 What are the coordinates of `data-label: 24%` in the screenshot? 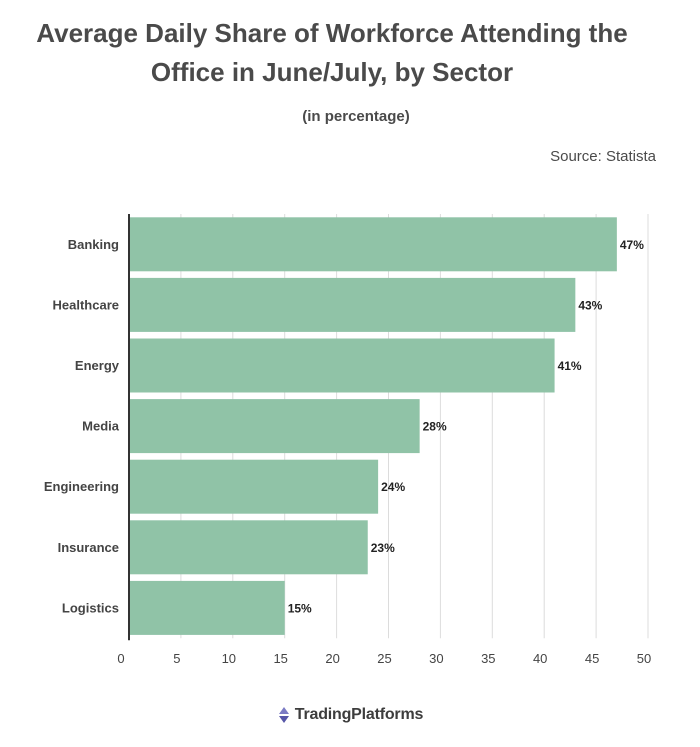 It's located at (393, 487).